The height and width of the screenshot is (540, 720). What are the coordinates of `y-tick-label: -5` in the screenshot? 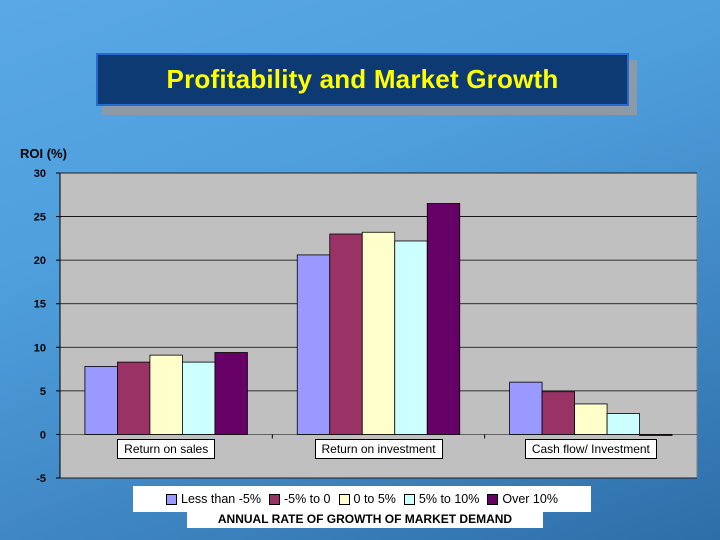 It's located at (41, 479).